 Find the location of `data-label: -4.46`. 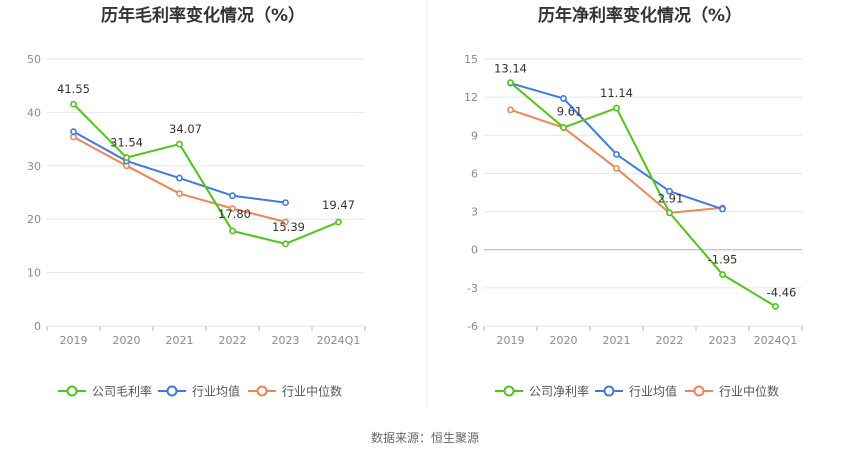

data-label: -4.46 is located at coordinates (782, 292).